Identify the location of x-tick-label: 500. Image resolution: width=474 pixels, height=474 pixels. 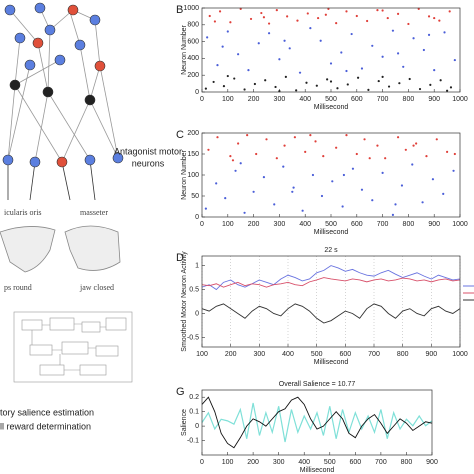
(317, 354).